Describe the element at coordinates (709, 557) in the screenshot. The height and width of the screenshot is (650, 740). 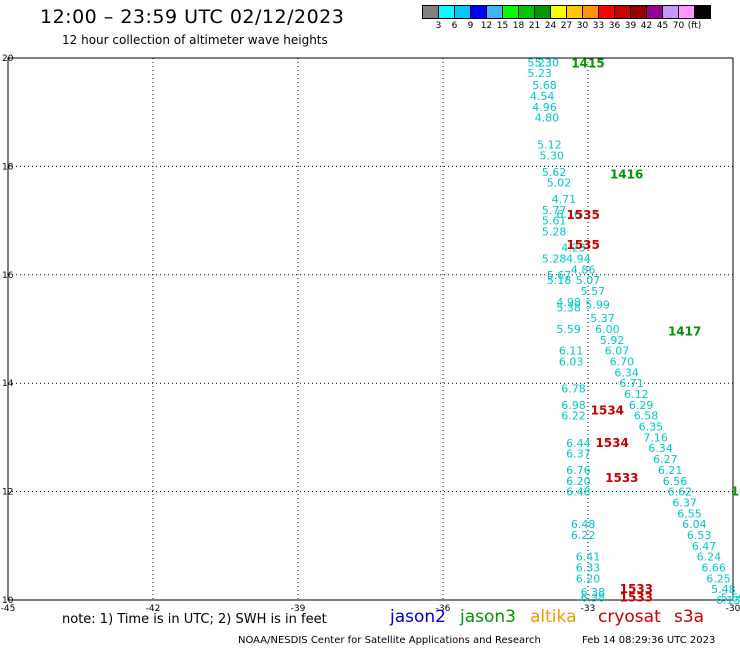
I see `data-label: 6.24` at that location.